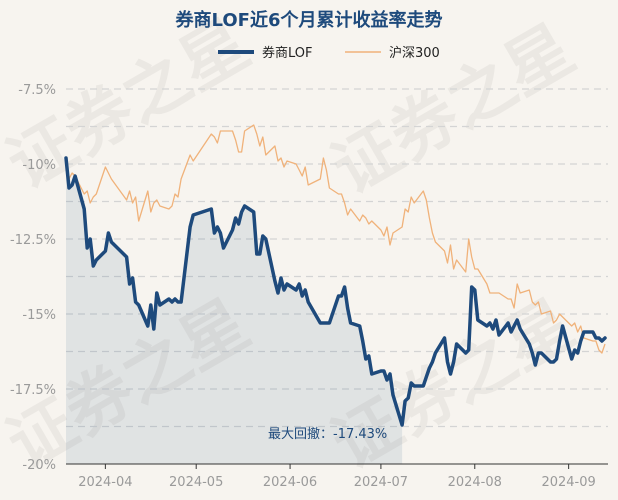 This screenshot has width=618, height=500. What do you see at coordinates (39, 165) in the screenshot?
I see `y-tick-label: -10%` at bounding box center [39, 165].